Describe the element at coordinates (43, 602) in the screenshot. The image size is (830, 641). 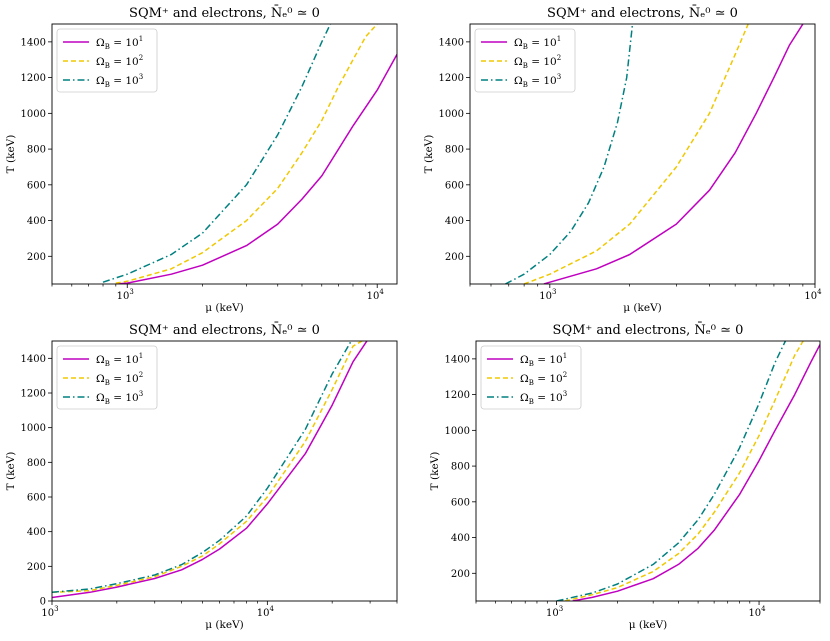
I see `y-tick-label: 0` at that location.